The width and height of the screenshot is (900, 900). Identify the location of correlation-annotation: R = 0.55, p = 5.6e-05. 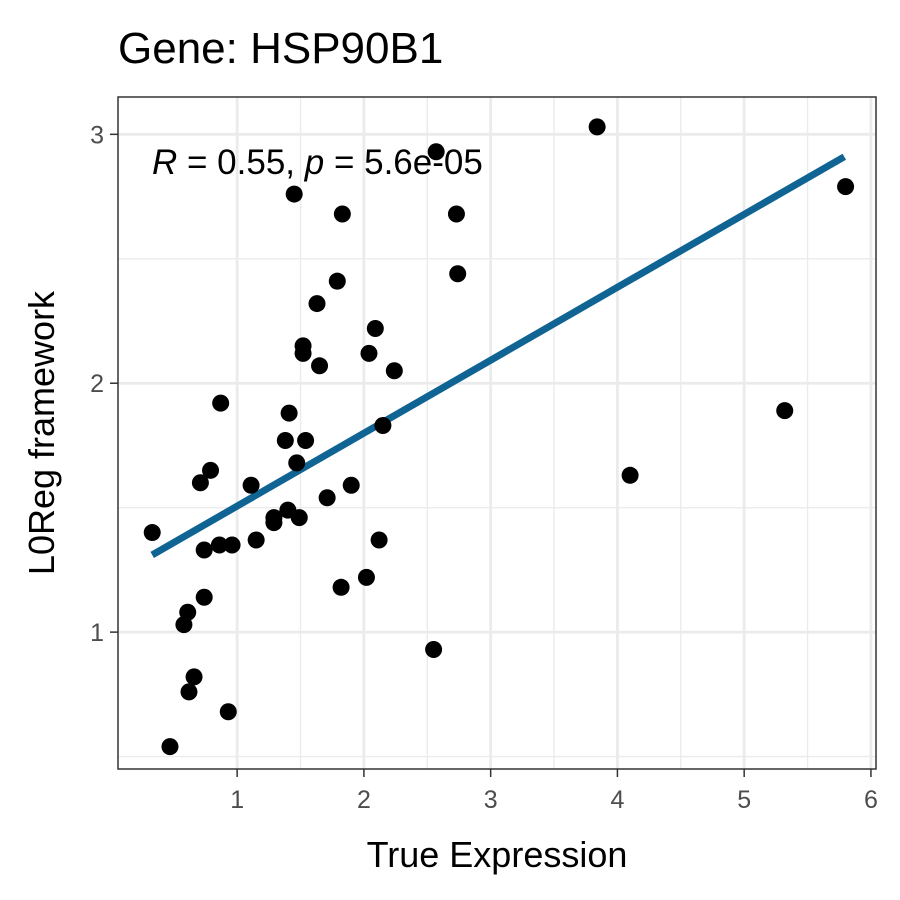
(317, 162).